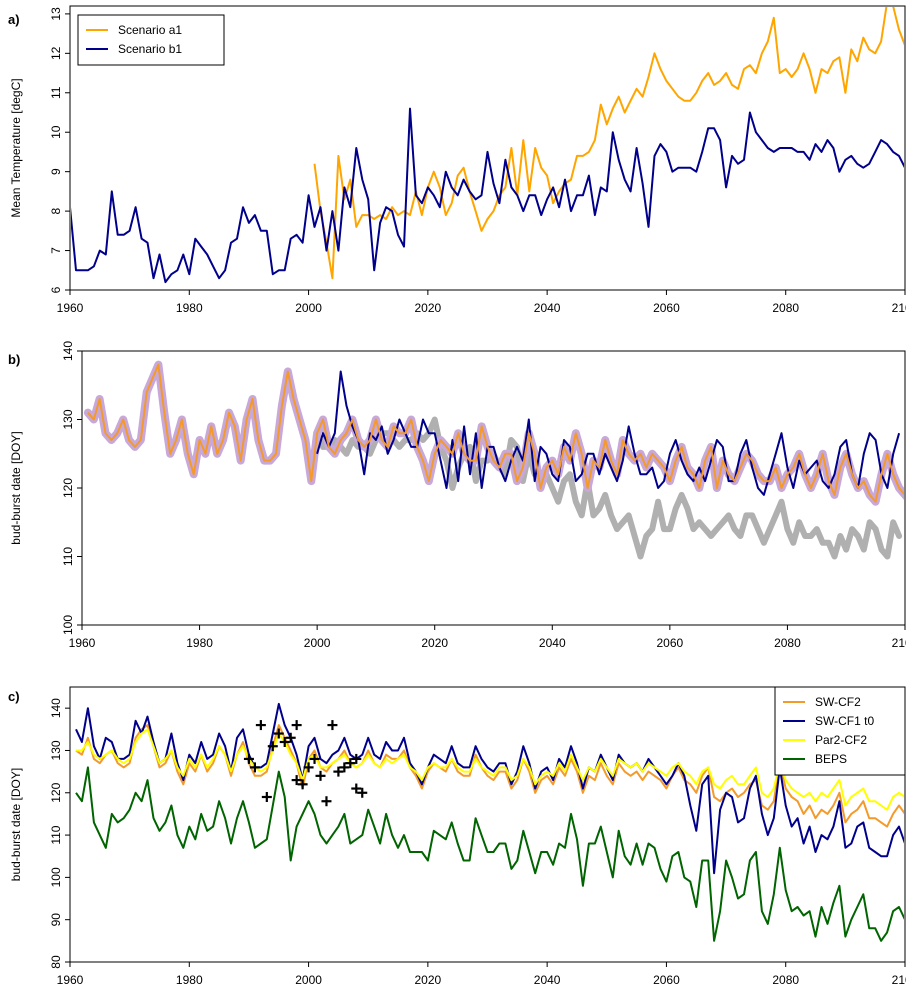 This screenshot has height=987, width=906. What do you see at coordinates (56, 289) in the screenshot?
I see `y-tick-label: 6` at bounding box center [56, 289].